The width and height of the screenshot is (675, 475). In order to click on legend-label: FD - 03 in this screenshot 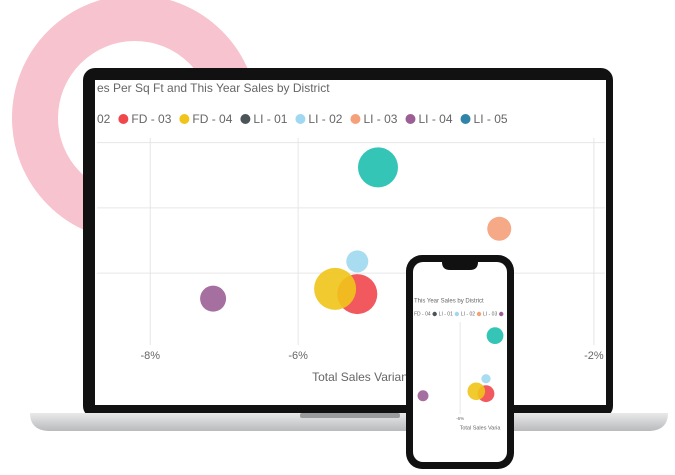, I will do `click(151, 119)`.